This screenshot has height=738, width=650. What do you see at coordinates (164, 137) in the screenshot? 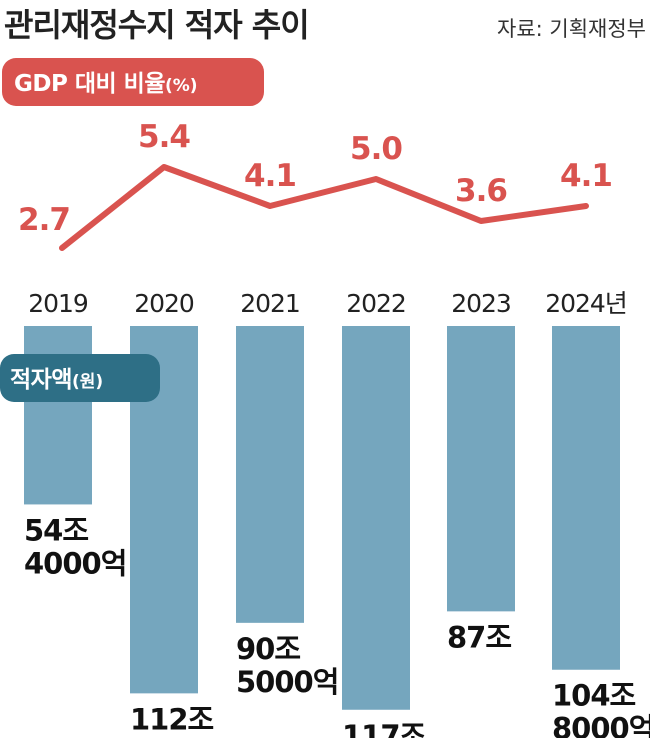
I see `ratio-value-label: 5.4` at bounding box center [164, 137].